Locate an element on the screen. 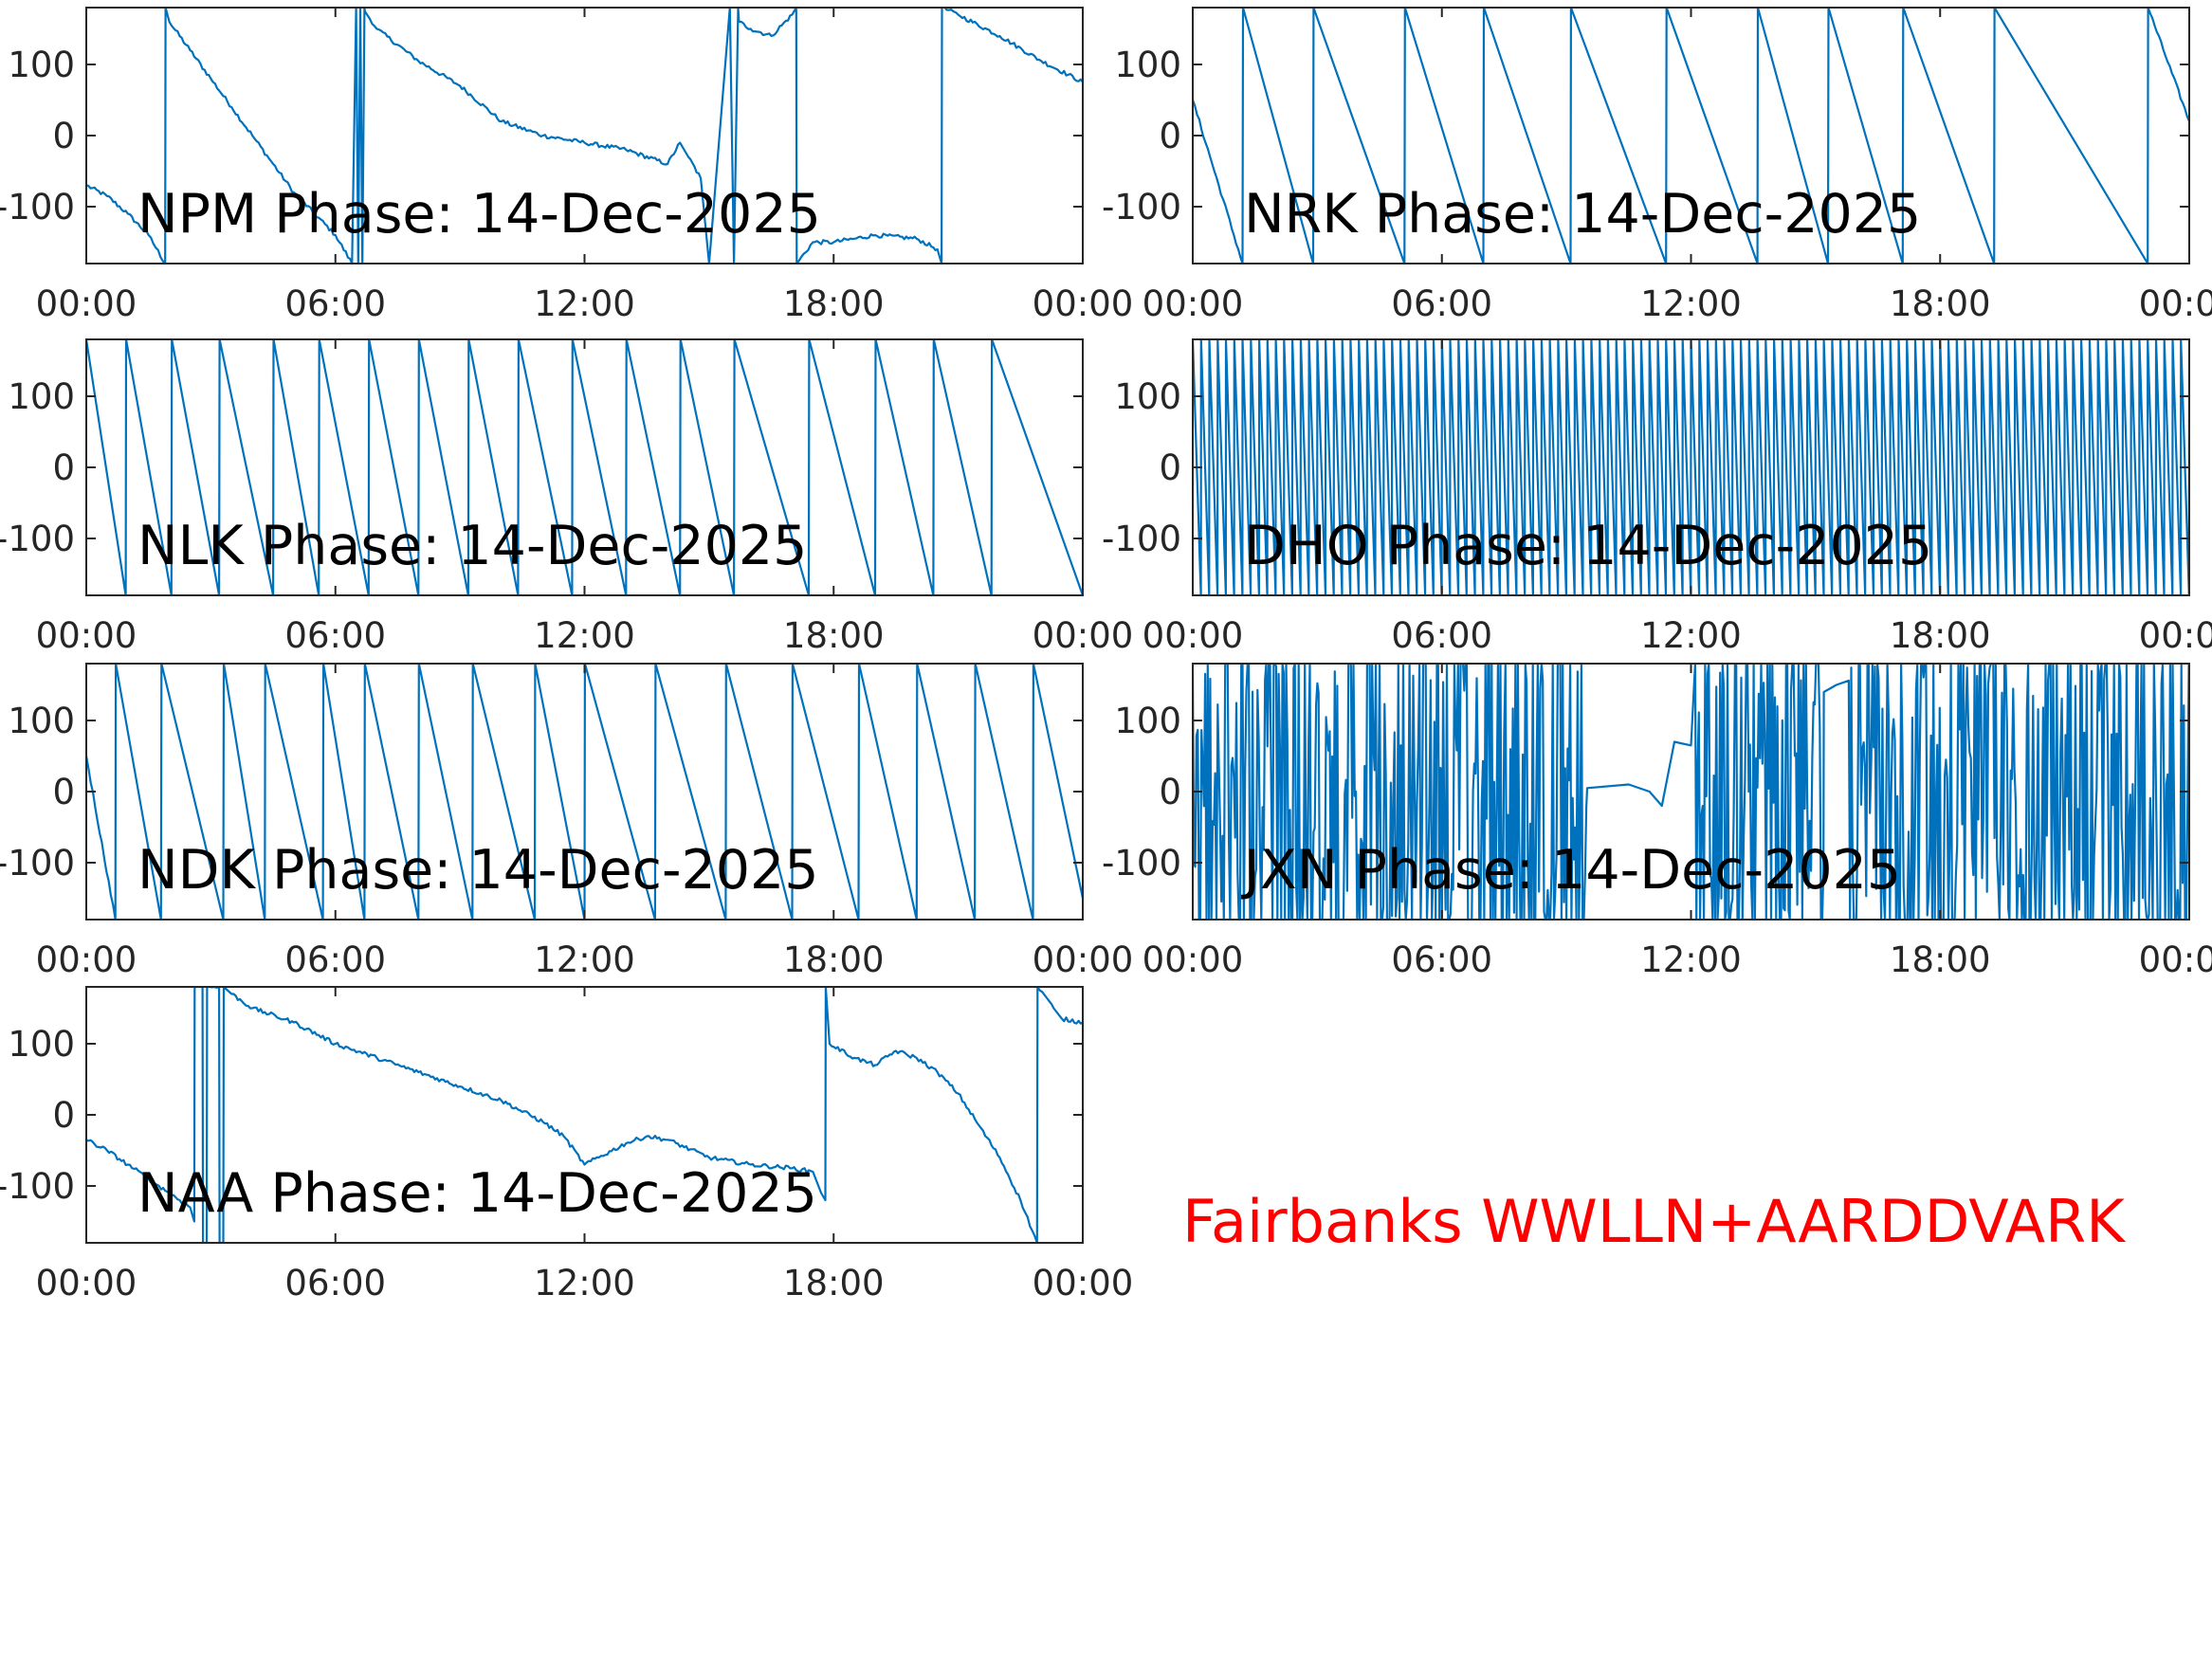 Image resolution: width=2212 pixels, height=1659 pixels. figure-footer-label: Fairbanks WWLLN+AARDDVARK is located at coordinates (1654, 1221).